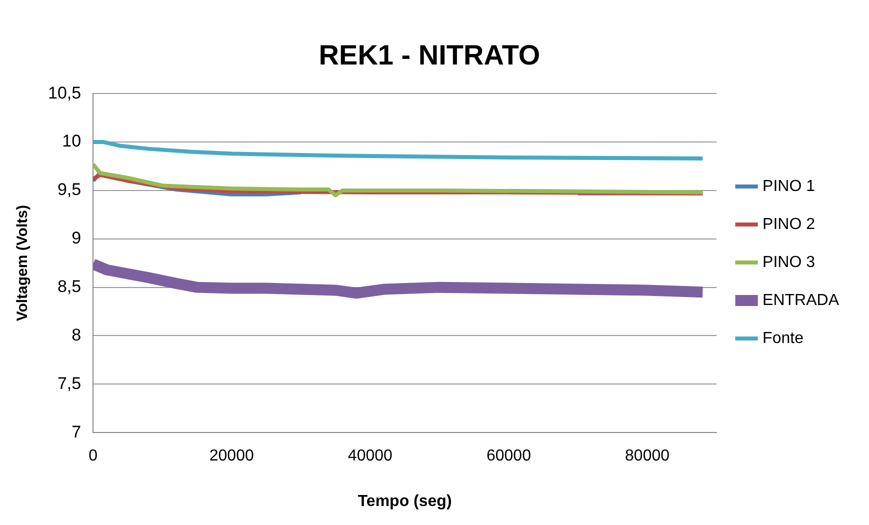  I want to click on y-tick-label: 7,5, so click(69, 383).